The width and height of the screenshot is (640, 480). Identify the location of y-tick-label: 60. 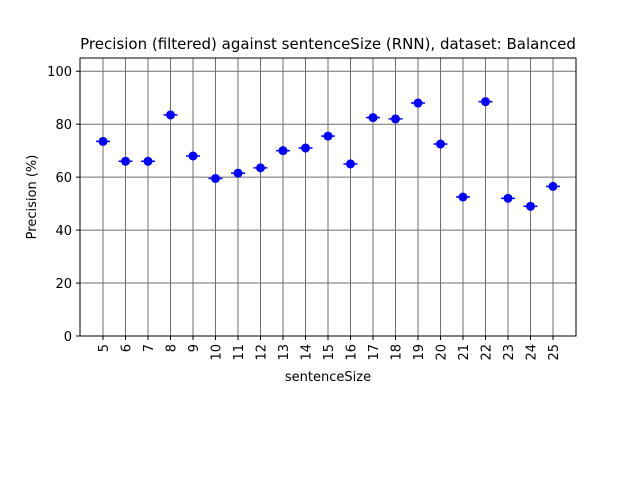
(63, 178).